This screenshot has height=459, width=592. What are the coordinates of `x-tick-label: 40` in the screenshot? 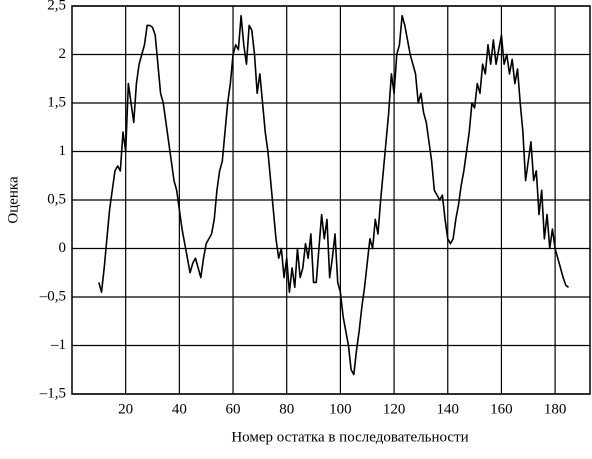 It's located at (179, 409).